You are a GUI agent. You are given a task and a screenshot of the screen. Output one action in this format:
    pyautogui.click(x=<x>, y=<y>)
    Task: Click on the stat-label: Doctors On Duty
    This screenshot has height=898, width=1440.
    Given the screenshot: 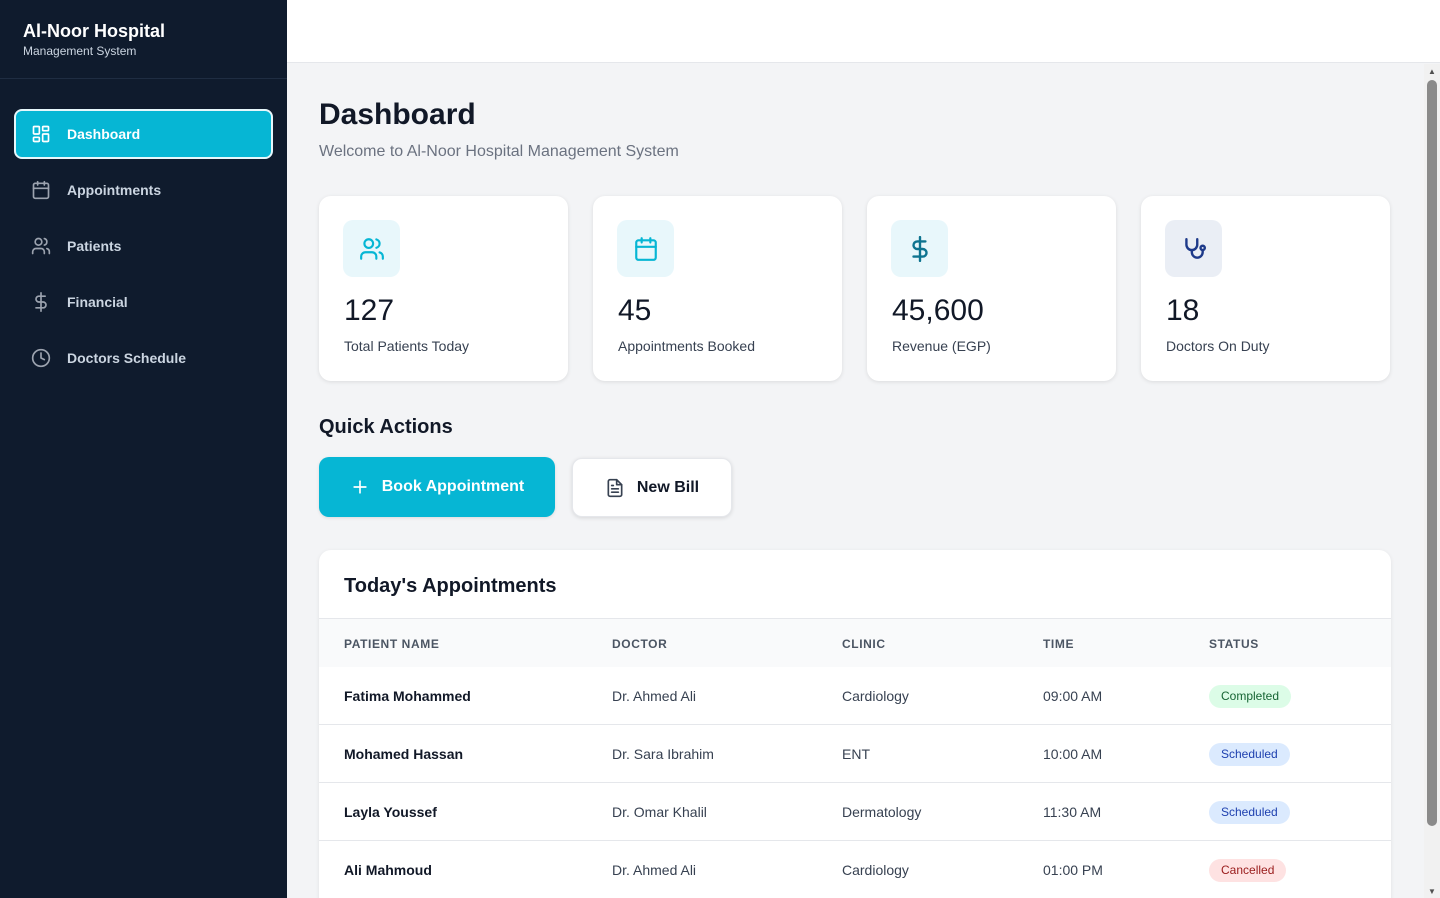 What is the action you would take?
    pyautogui.click(x=1218, y=346)
    